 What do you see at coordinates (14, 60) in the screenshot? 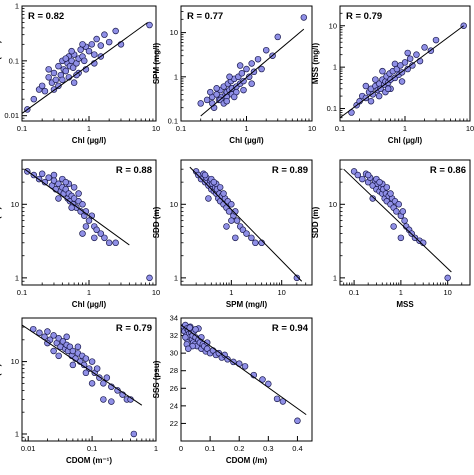
I see `y-tick-label: 0.1` at bounding box center [14, 60].